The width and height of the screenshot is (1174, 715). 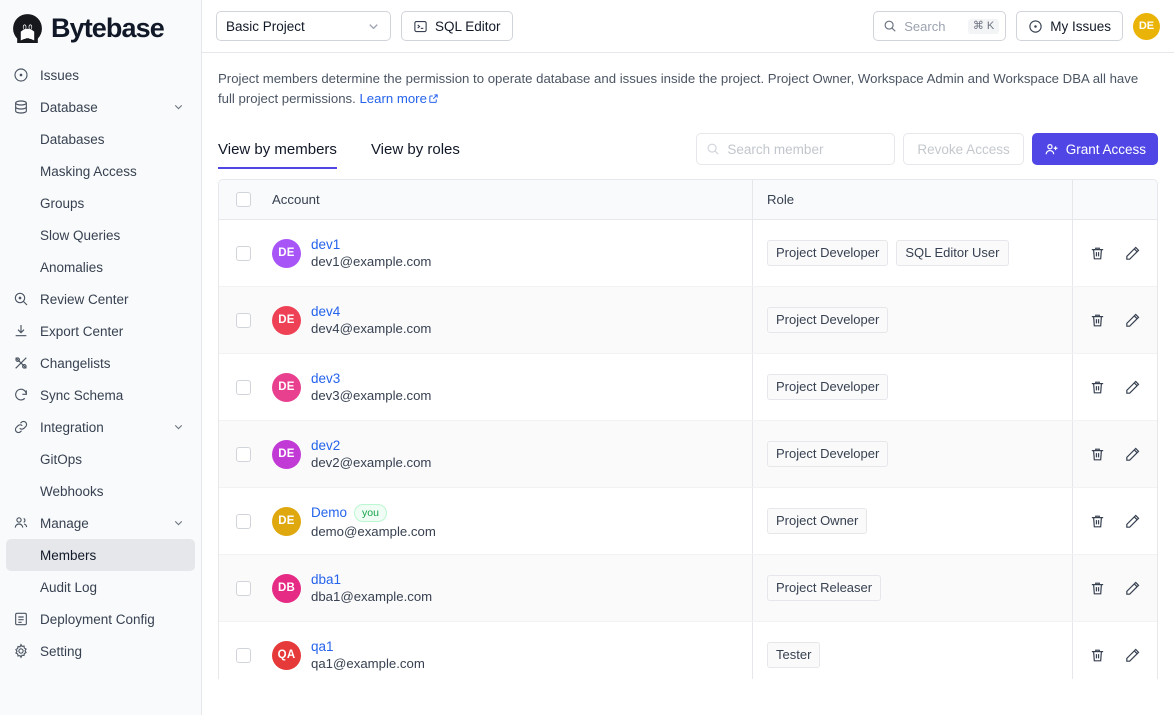 What do you see at coordinates (64, 523) in the screenshot?
I see `sidebar-item-label: Manage` at bounding box center [64, 523].